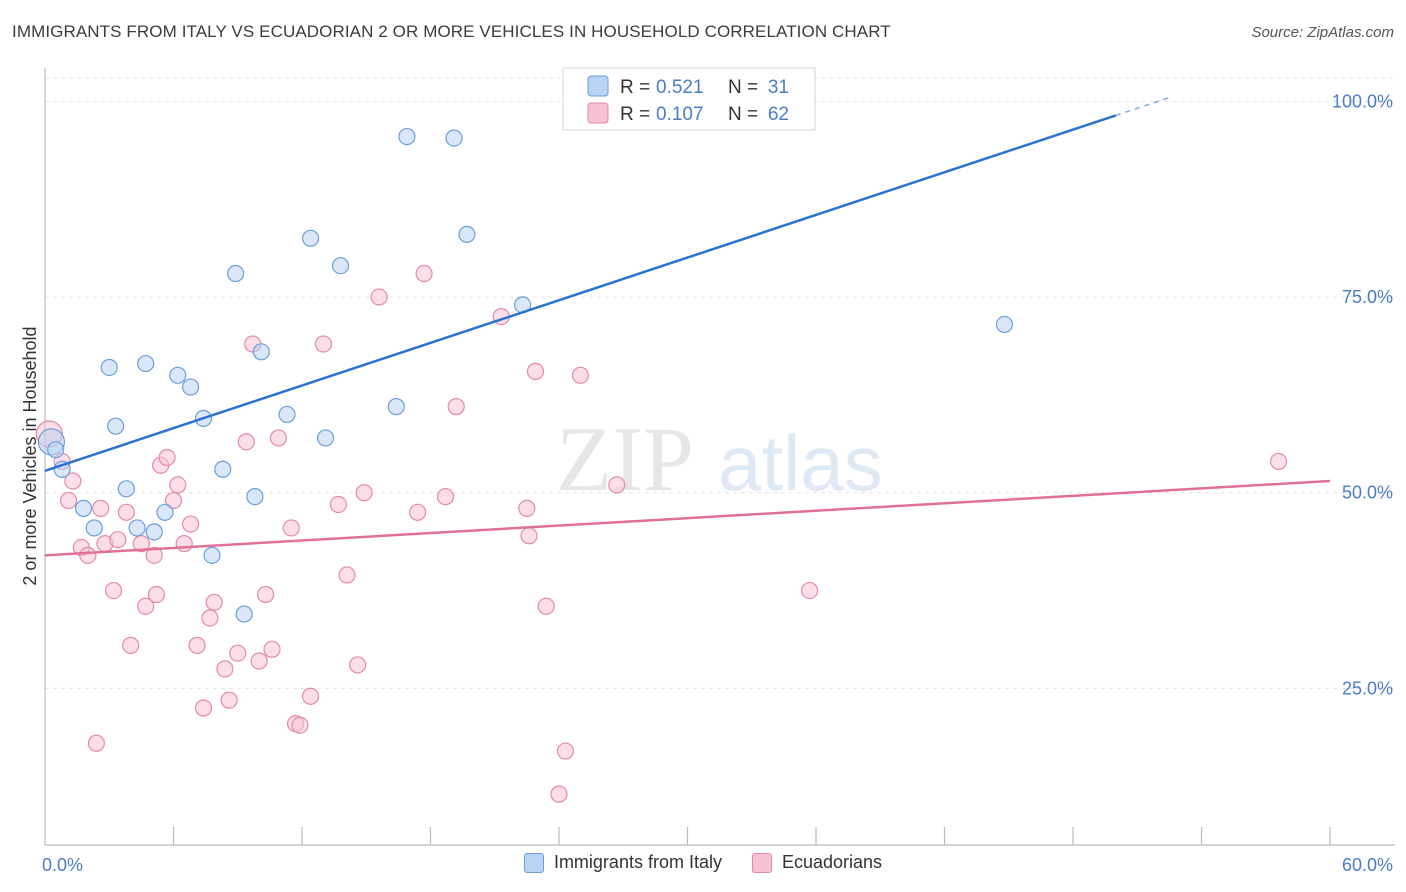 This screenshot has height=892, width=1406. I want to click on y-tick-label: 100.0%, so click(1362, 101).